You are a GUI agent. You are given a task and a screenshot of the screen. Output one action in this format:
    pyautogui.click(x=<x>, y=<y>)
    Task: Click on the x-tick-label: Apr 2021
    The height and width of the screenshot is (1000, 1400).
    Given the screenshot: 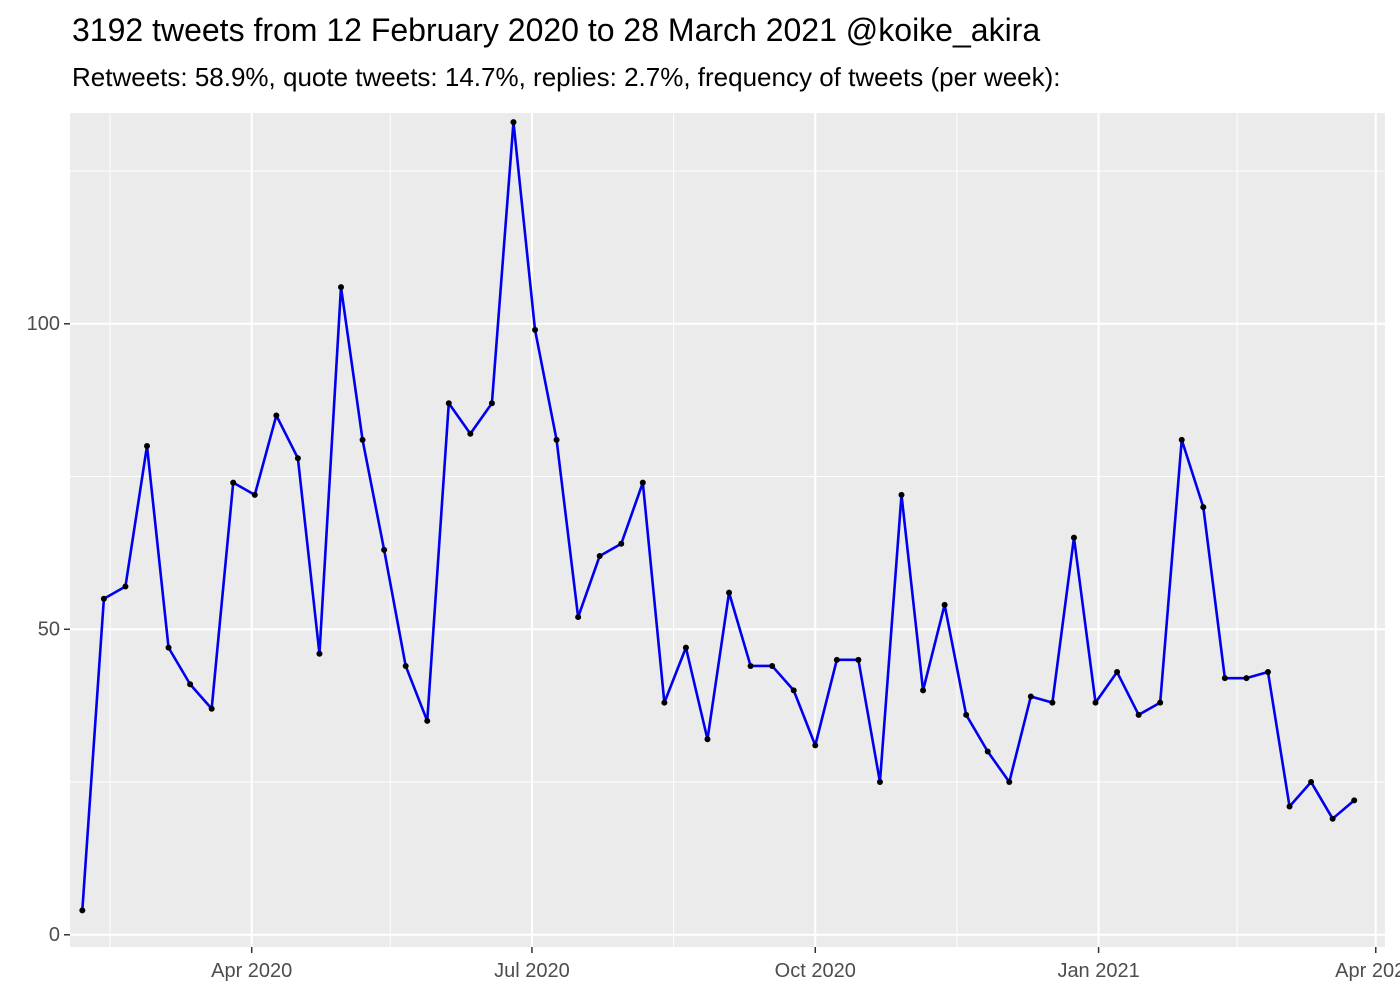 What is the action you would take?
    pyautogui.click(x=1367, y=971)
    